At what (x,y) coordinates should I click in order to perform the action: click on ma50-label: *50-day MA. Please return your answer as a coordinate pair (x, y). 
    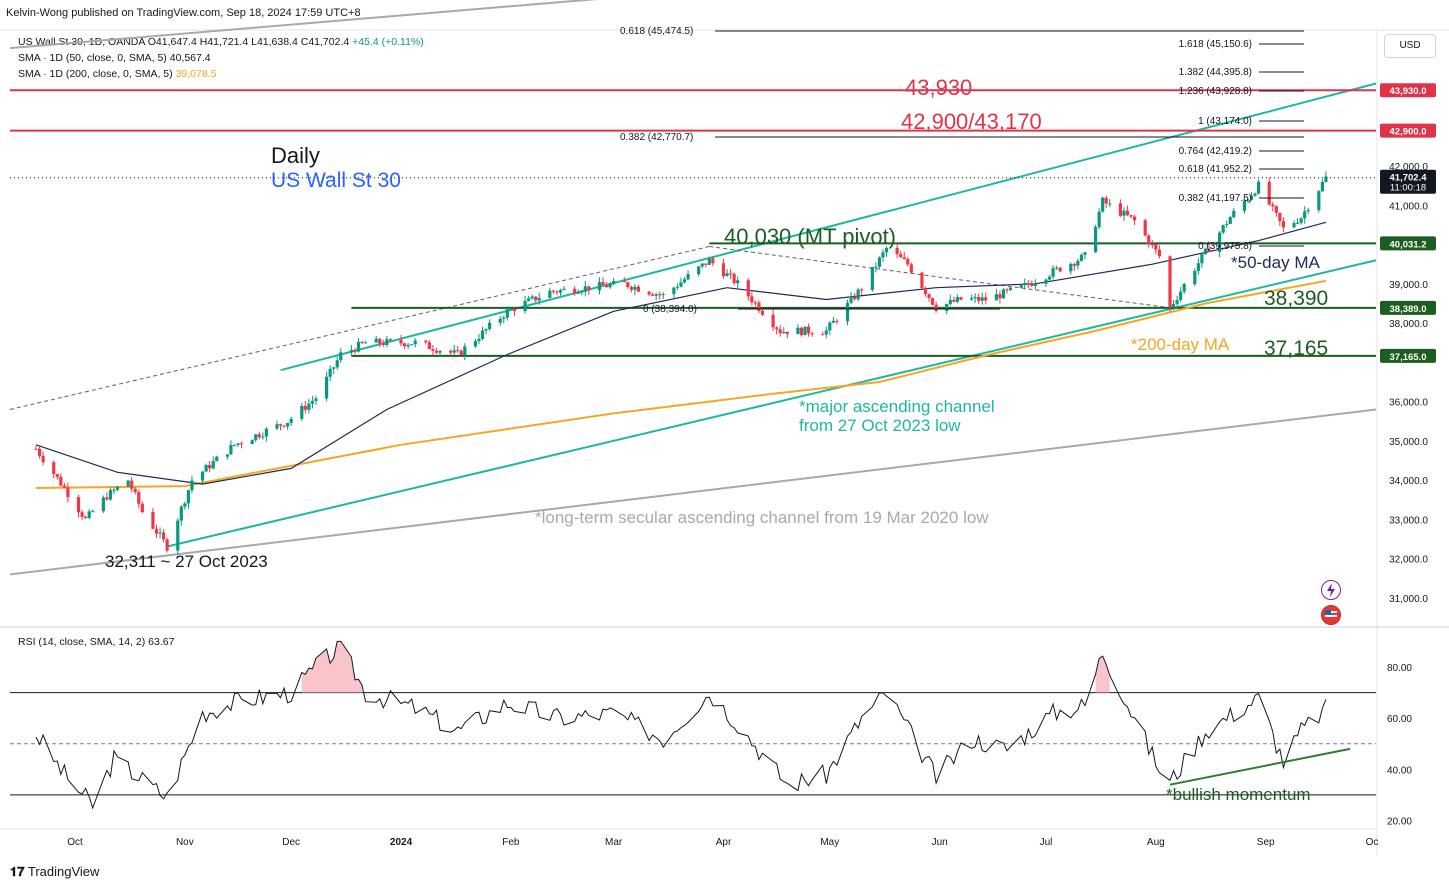
    Looking at the image, I should click on (1275, 262).